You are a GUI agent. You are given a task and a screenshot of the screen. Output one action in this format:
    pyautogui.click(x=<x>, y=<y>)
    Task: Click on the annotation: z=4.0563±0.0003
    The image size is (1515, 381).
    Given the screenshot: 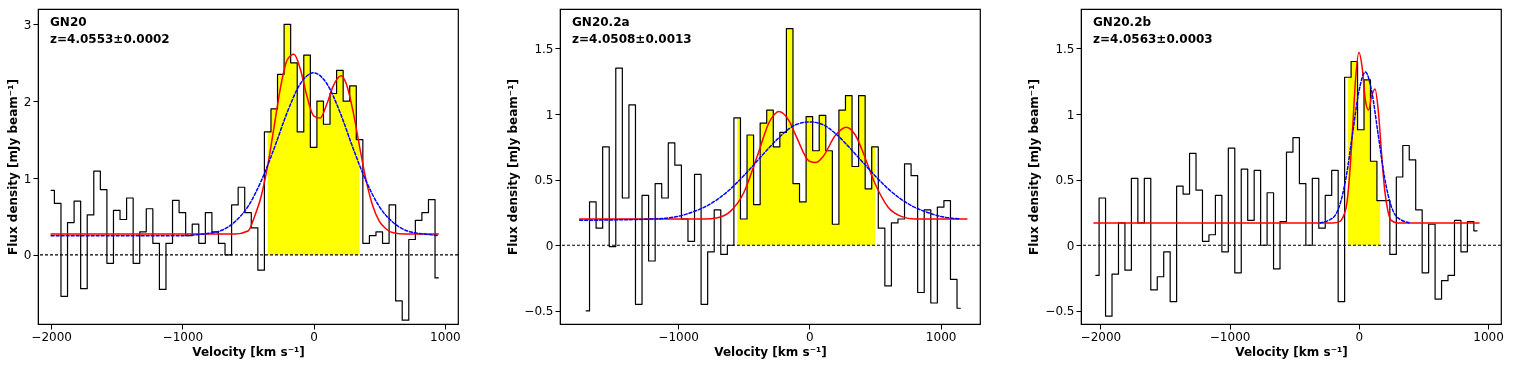 What is the action you would take?
    pyautogui.click(x=1153, y=39)
    